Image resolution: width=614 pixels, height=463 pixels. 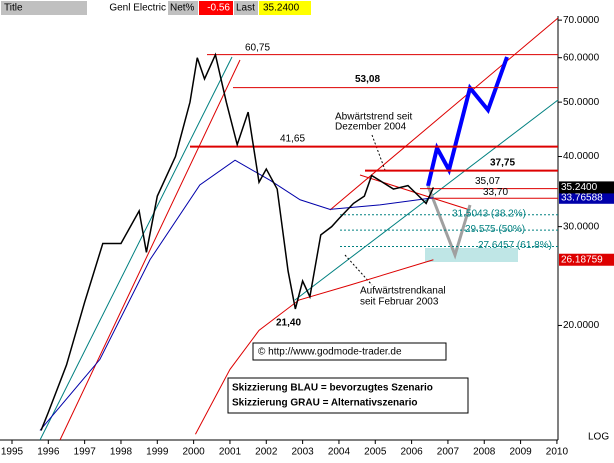 What do you see at coordinates (582, 197) in the screenshot?
I see `last-value-label: 33.76588` at bounding box center [582, 197].